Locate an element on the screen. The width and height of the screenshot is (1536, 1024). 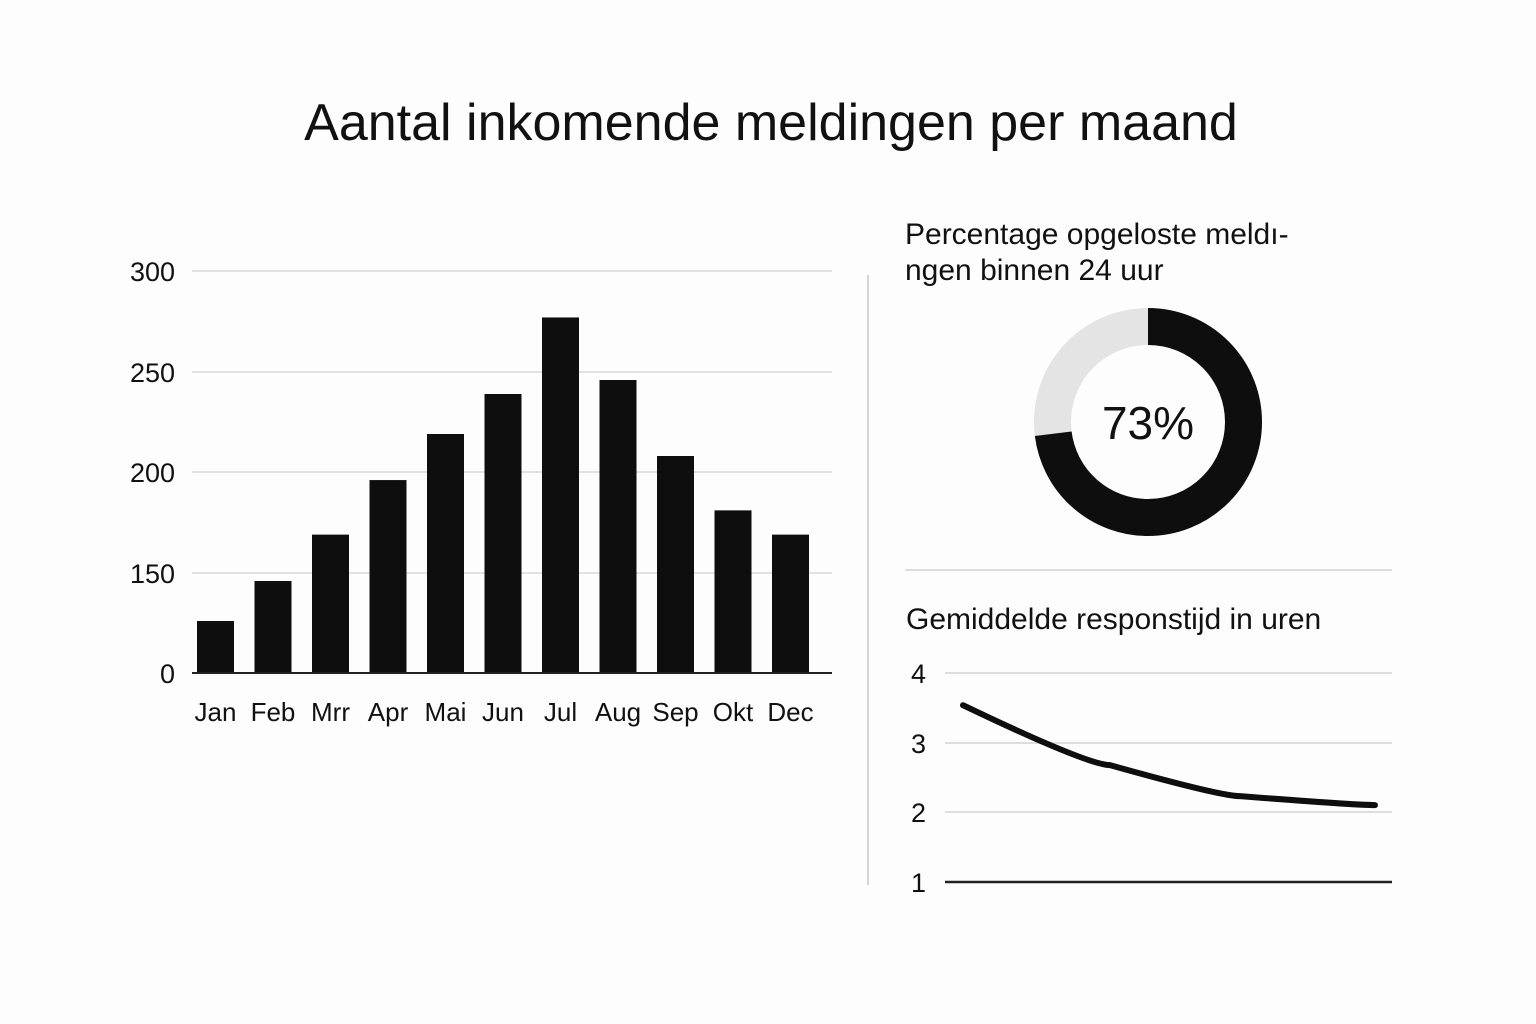
x-tick-label: Mrr is located at coordinates (330, 712).